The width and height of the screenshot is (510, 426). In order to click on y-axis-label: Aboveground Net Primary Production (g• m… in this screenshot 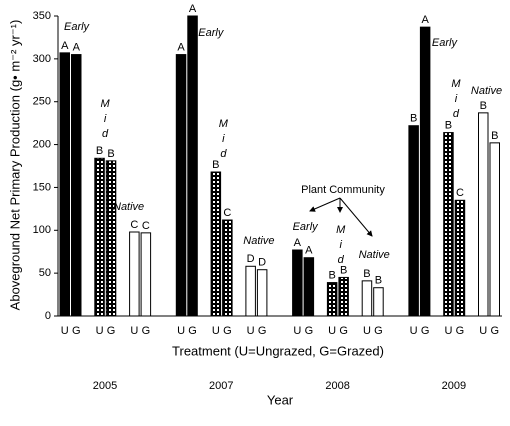, I will do `click(14, 165)`.